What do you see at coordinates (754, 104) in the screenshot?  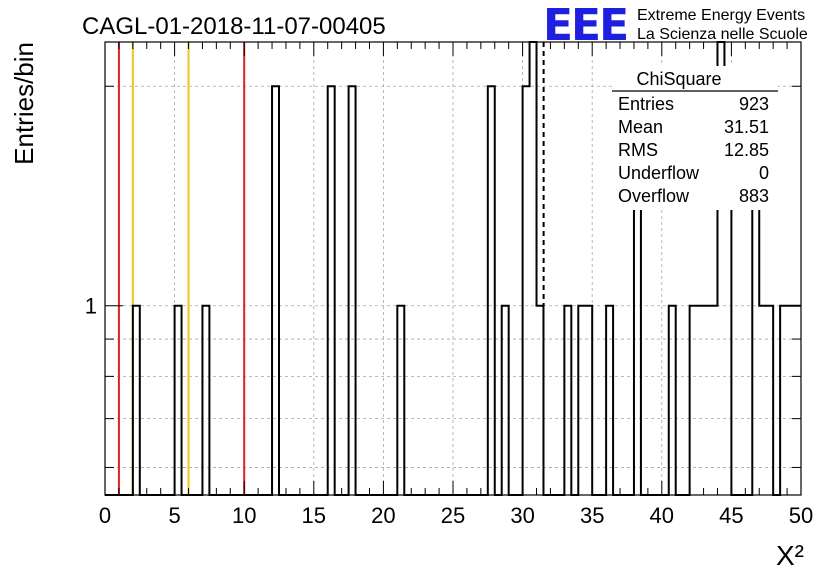 I see `stats-row-value: 923` at bounding box center [754, 104].